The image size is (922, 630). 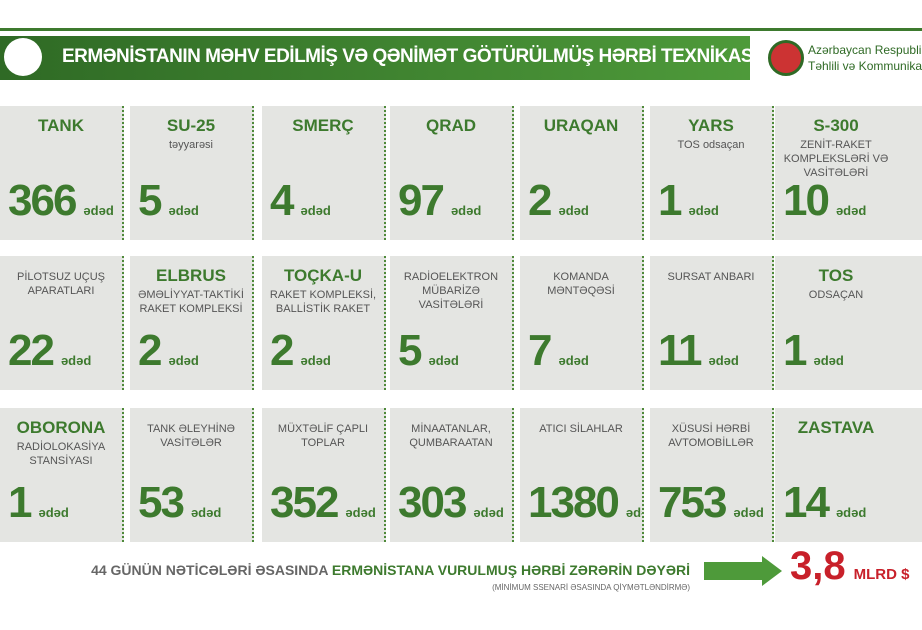 I want to click on cell-subtitle: ƏMƏLİYYAT-TAKTİKİ RAKET KOMPLEKSİ, so click(x=191, y=302).